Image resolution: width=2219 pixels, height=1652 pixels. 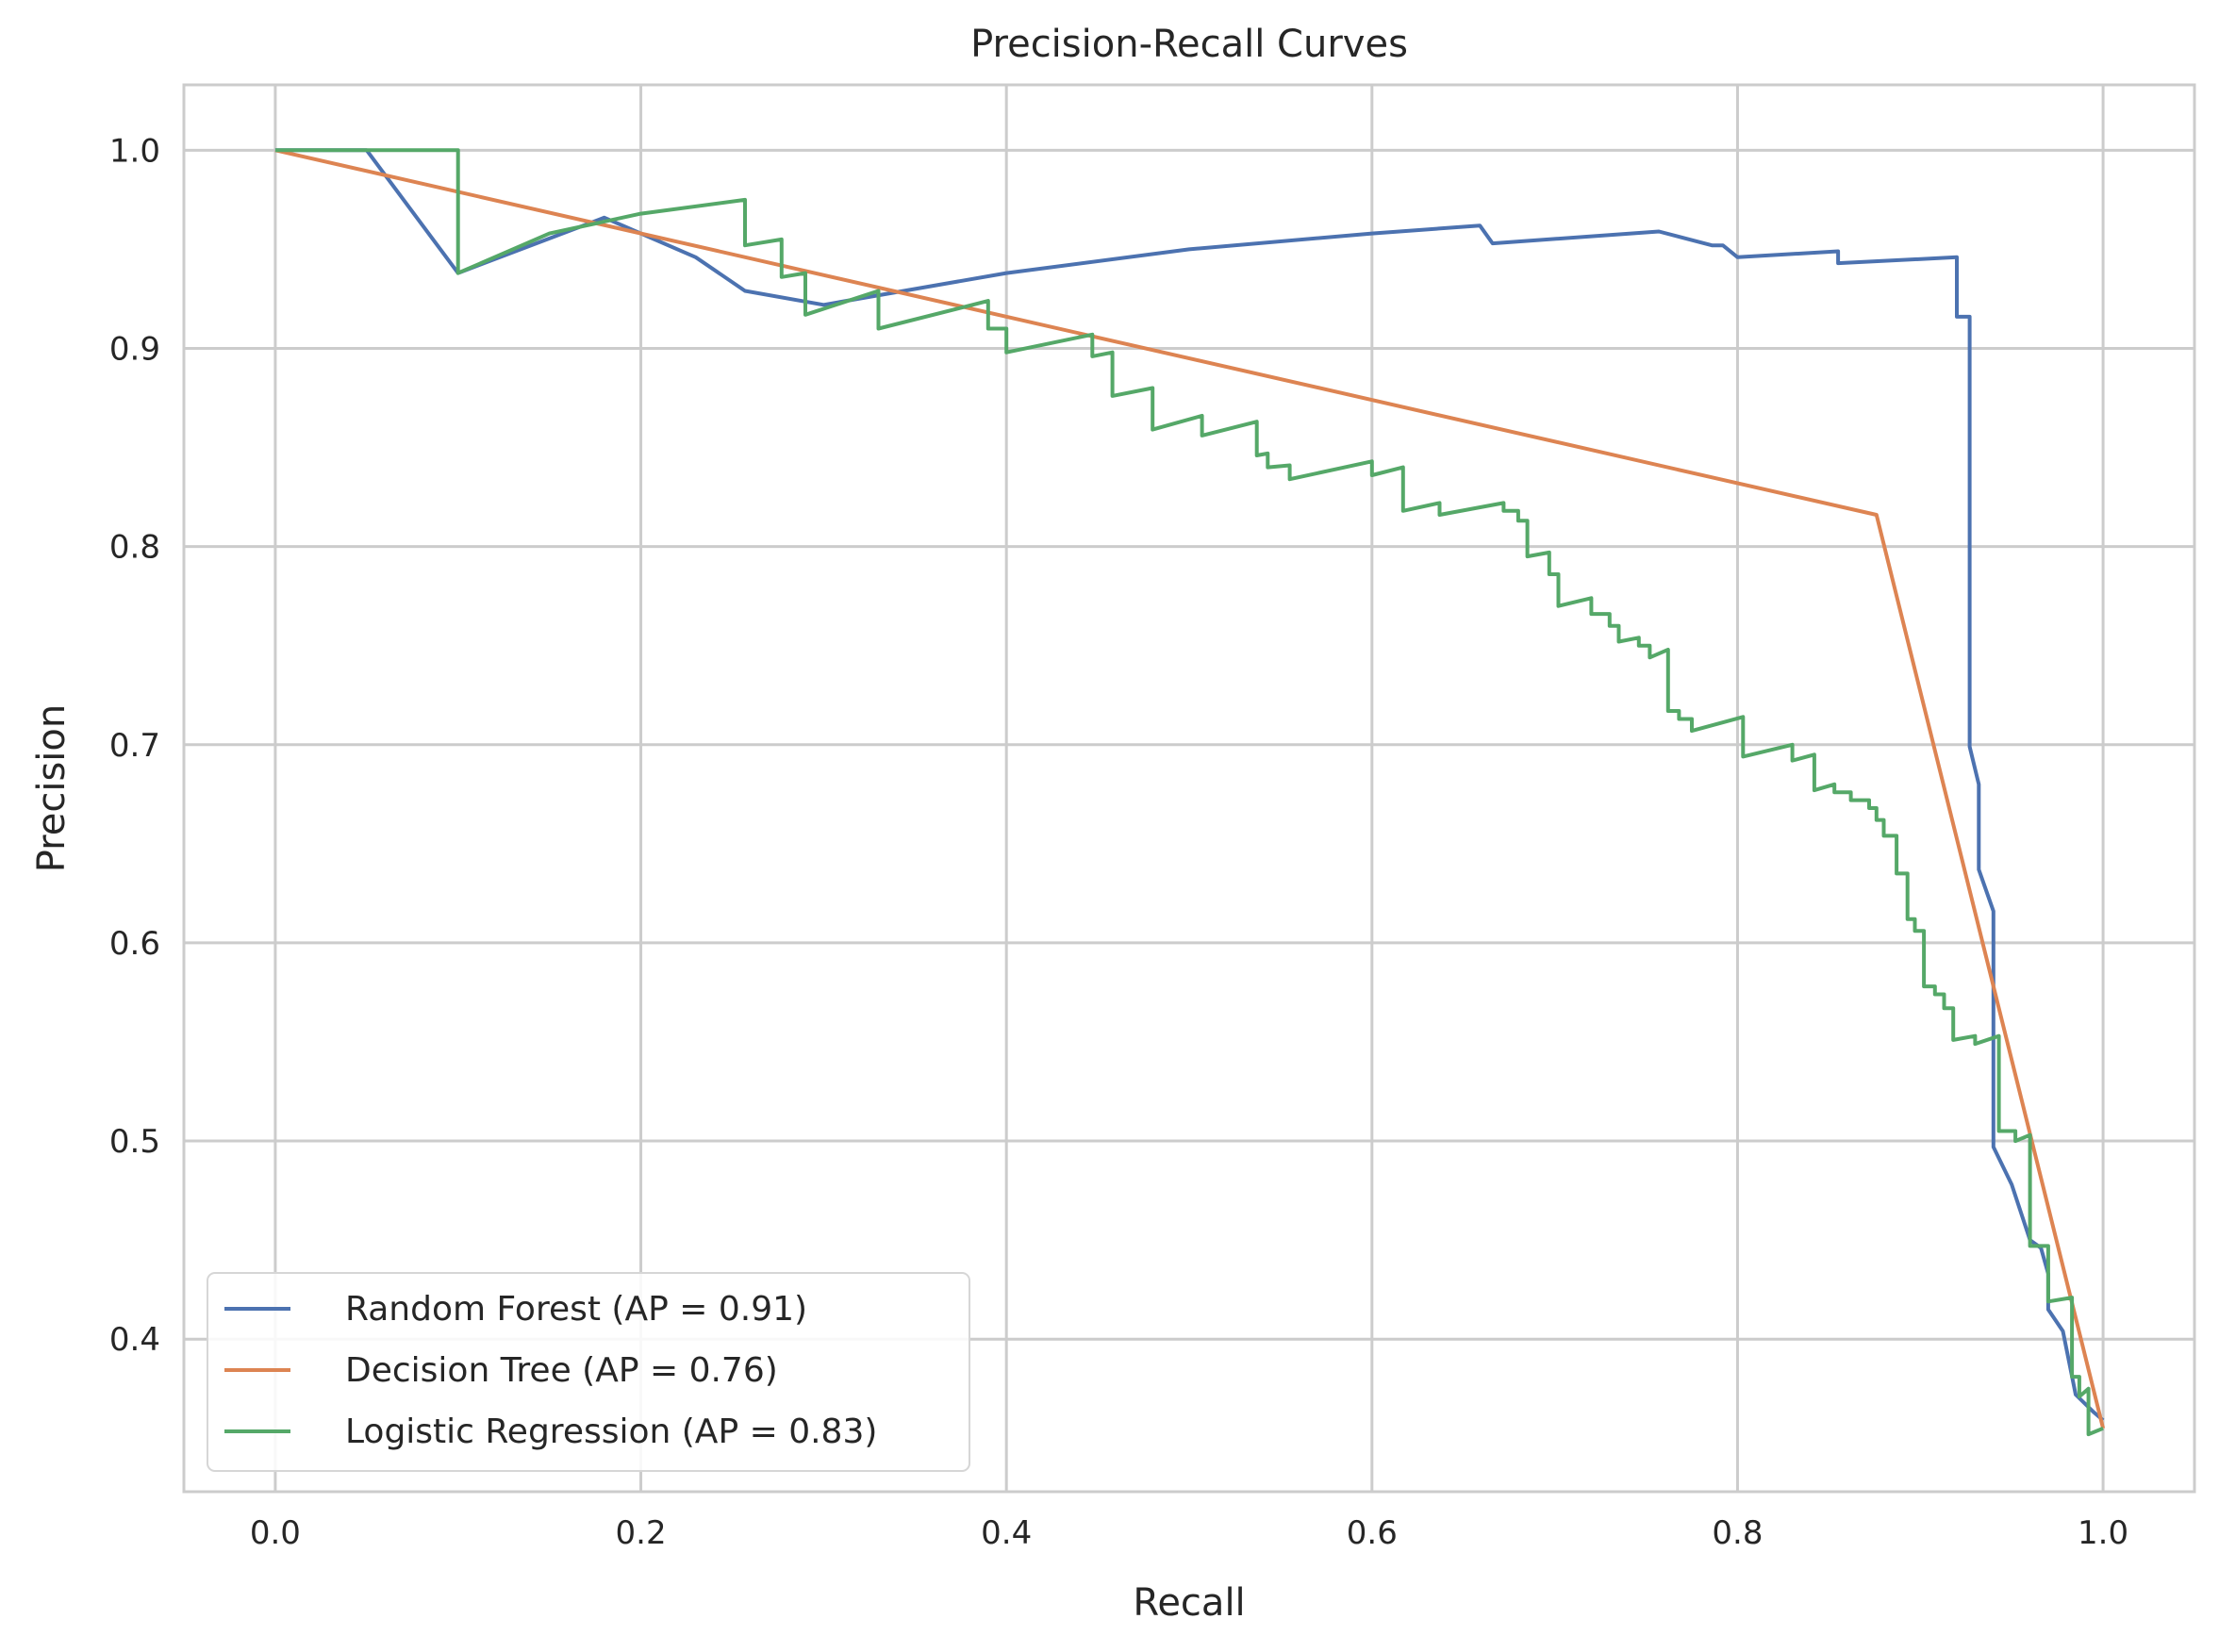 What do you see at coordinates (134, 548) in the screenshot?
I see `y-tick-label: 0.8` at bounding box center [134, 548].